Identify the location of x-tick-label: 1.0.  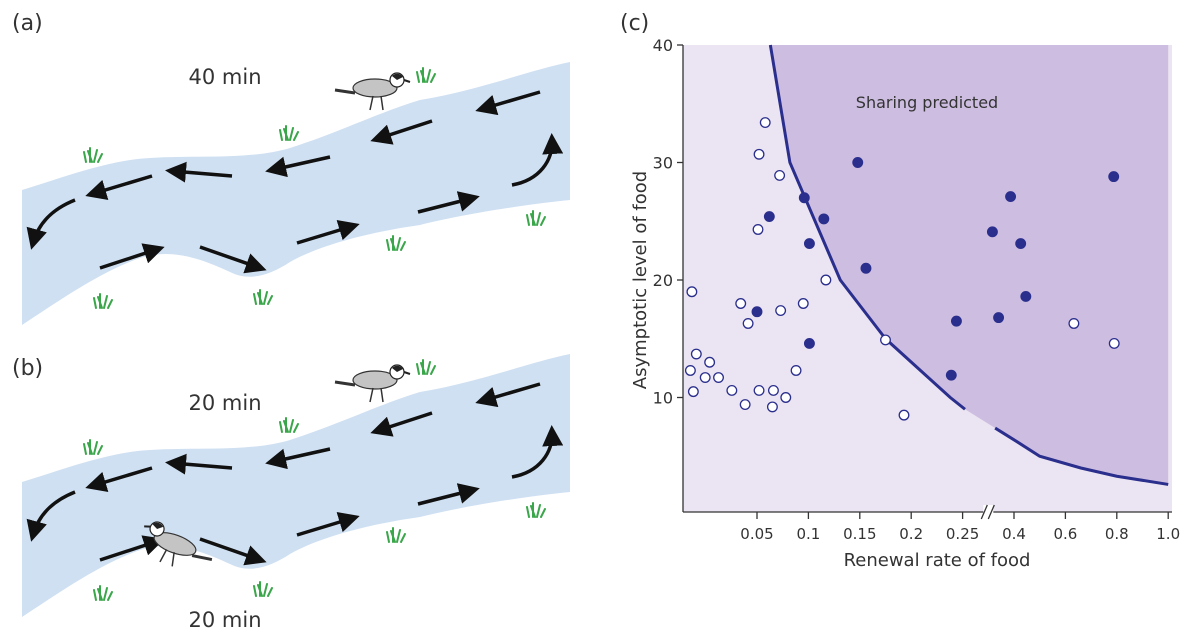
(1168, 534).